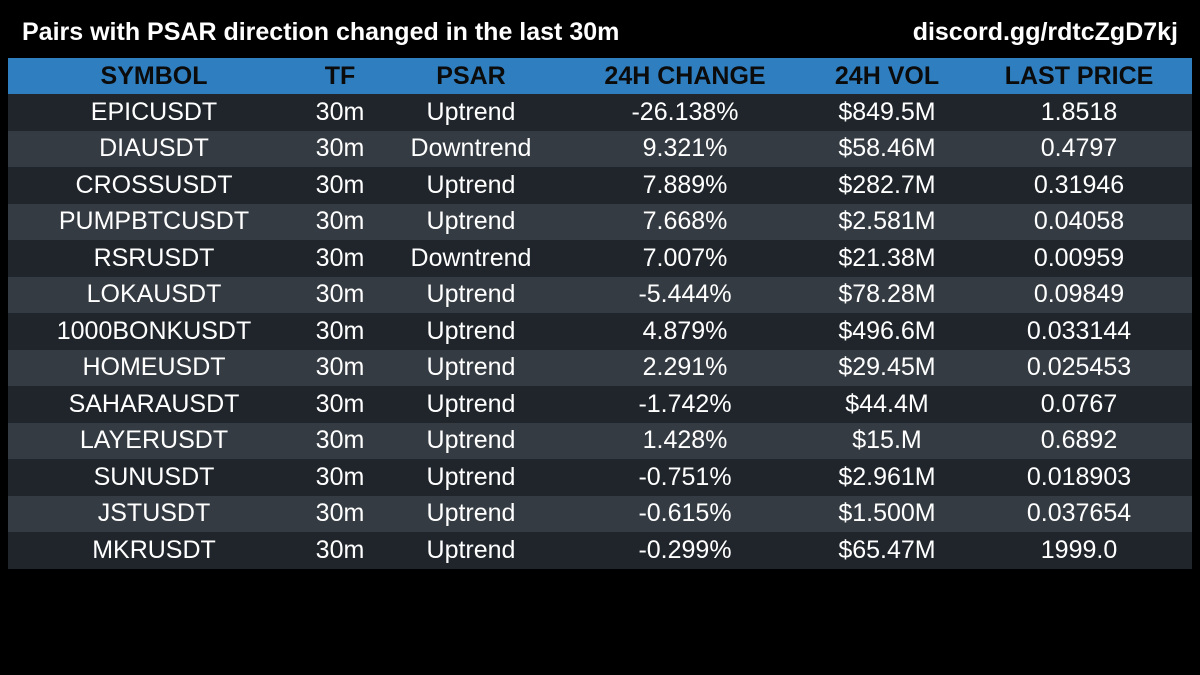 Image resolution: width=1200 pixels, height=675 pixels. I want to click on cell-last-price: 1999.0, so click(1079, 550).